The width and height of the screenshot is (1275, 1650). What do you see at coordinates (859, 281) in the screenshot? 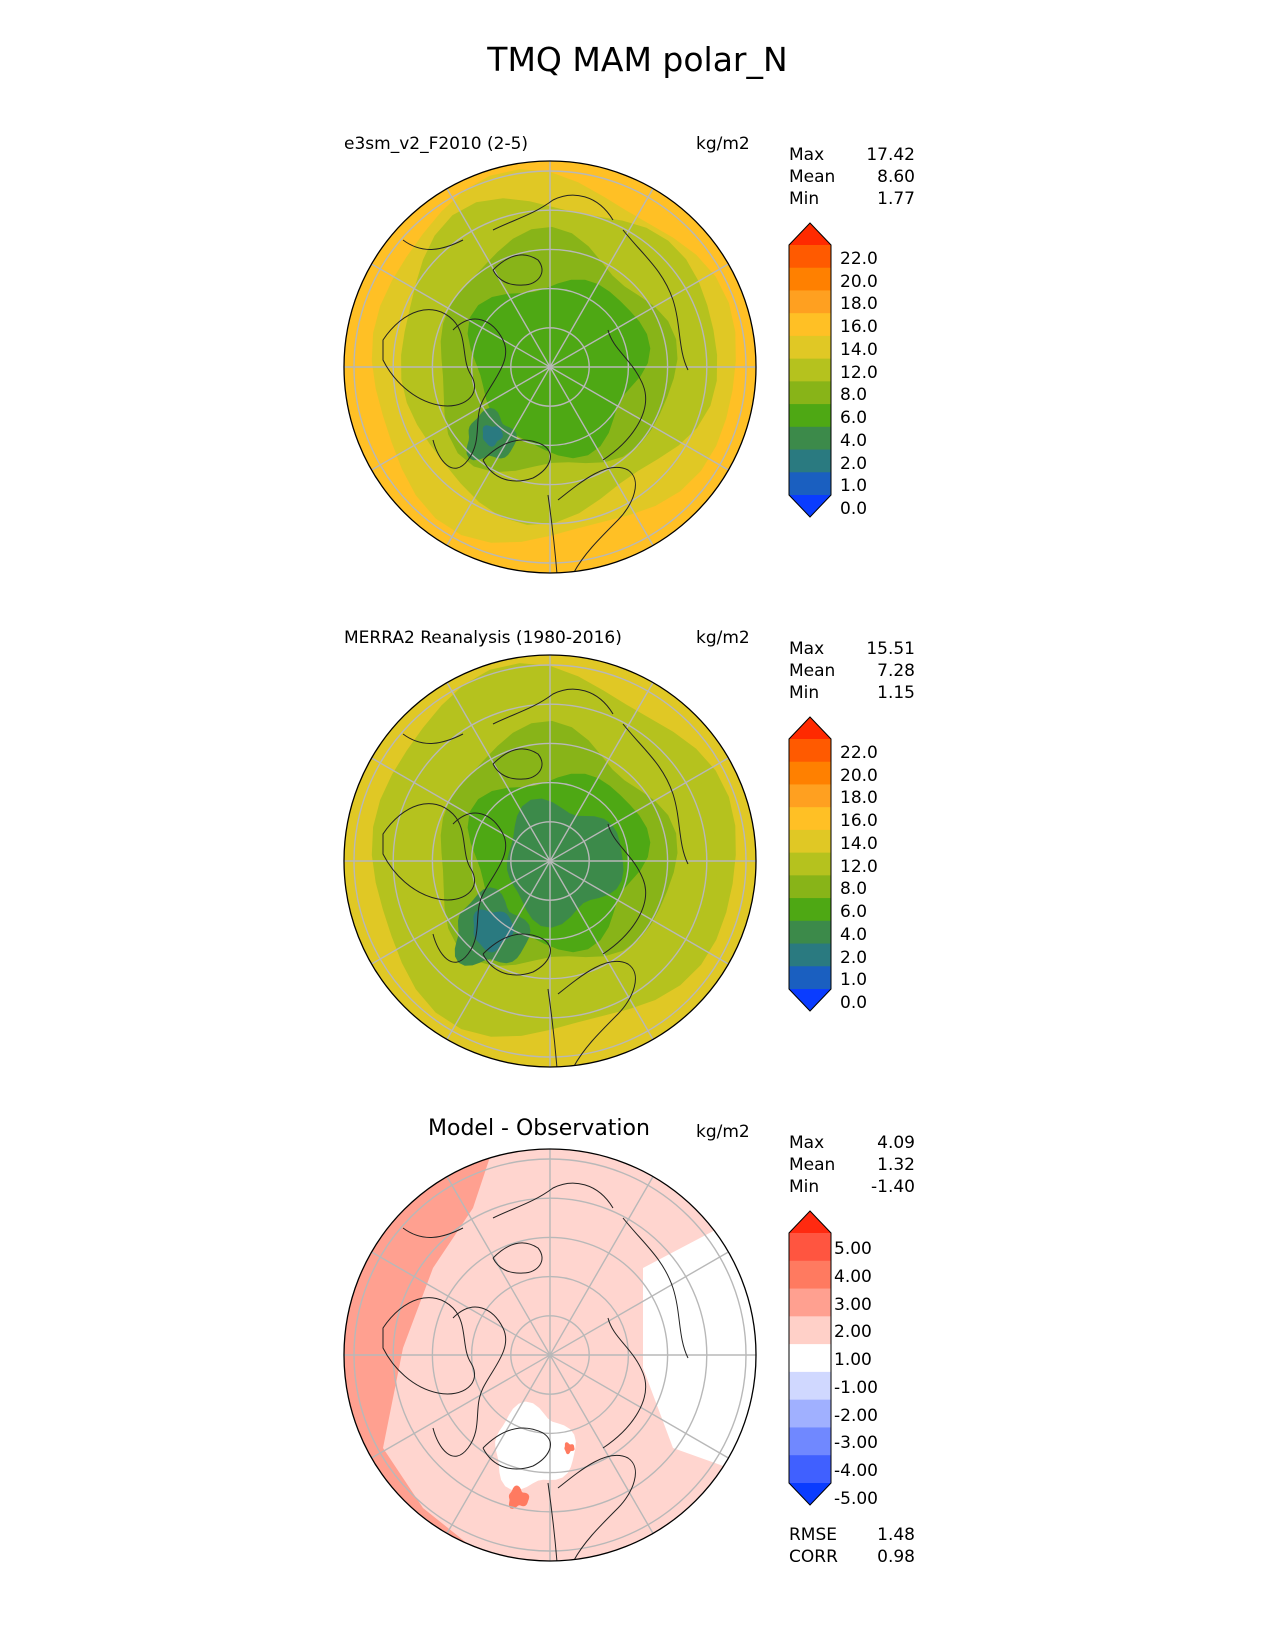
I see `colorbar-tick-label: 20.0` at bounding box center [859, 281].